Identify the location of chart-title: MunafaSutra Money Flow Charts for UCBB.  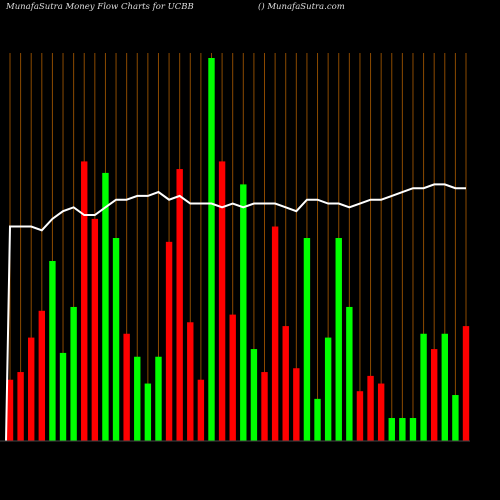
(100, 7).